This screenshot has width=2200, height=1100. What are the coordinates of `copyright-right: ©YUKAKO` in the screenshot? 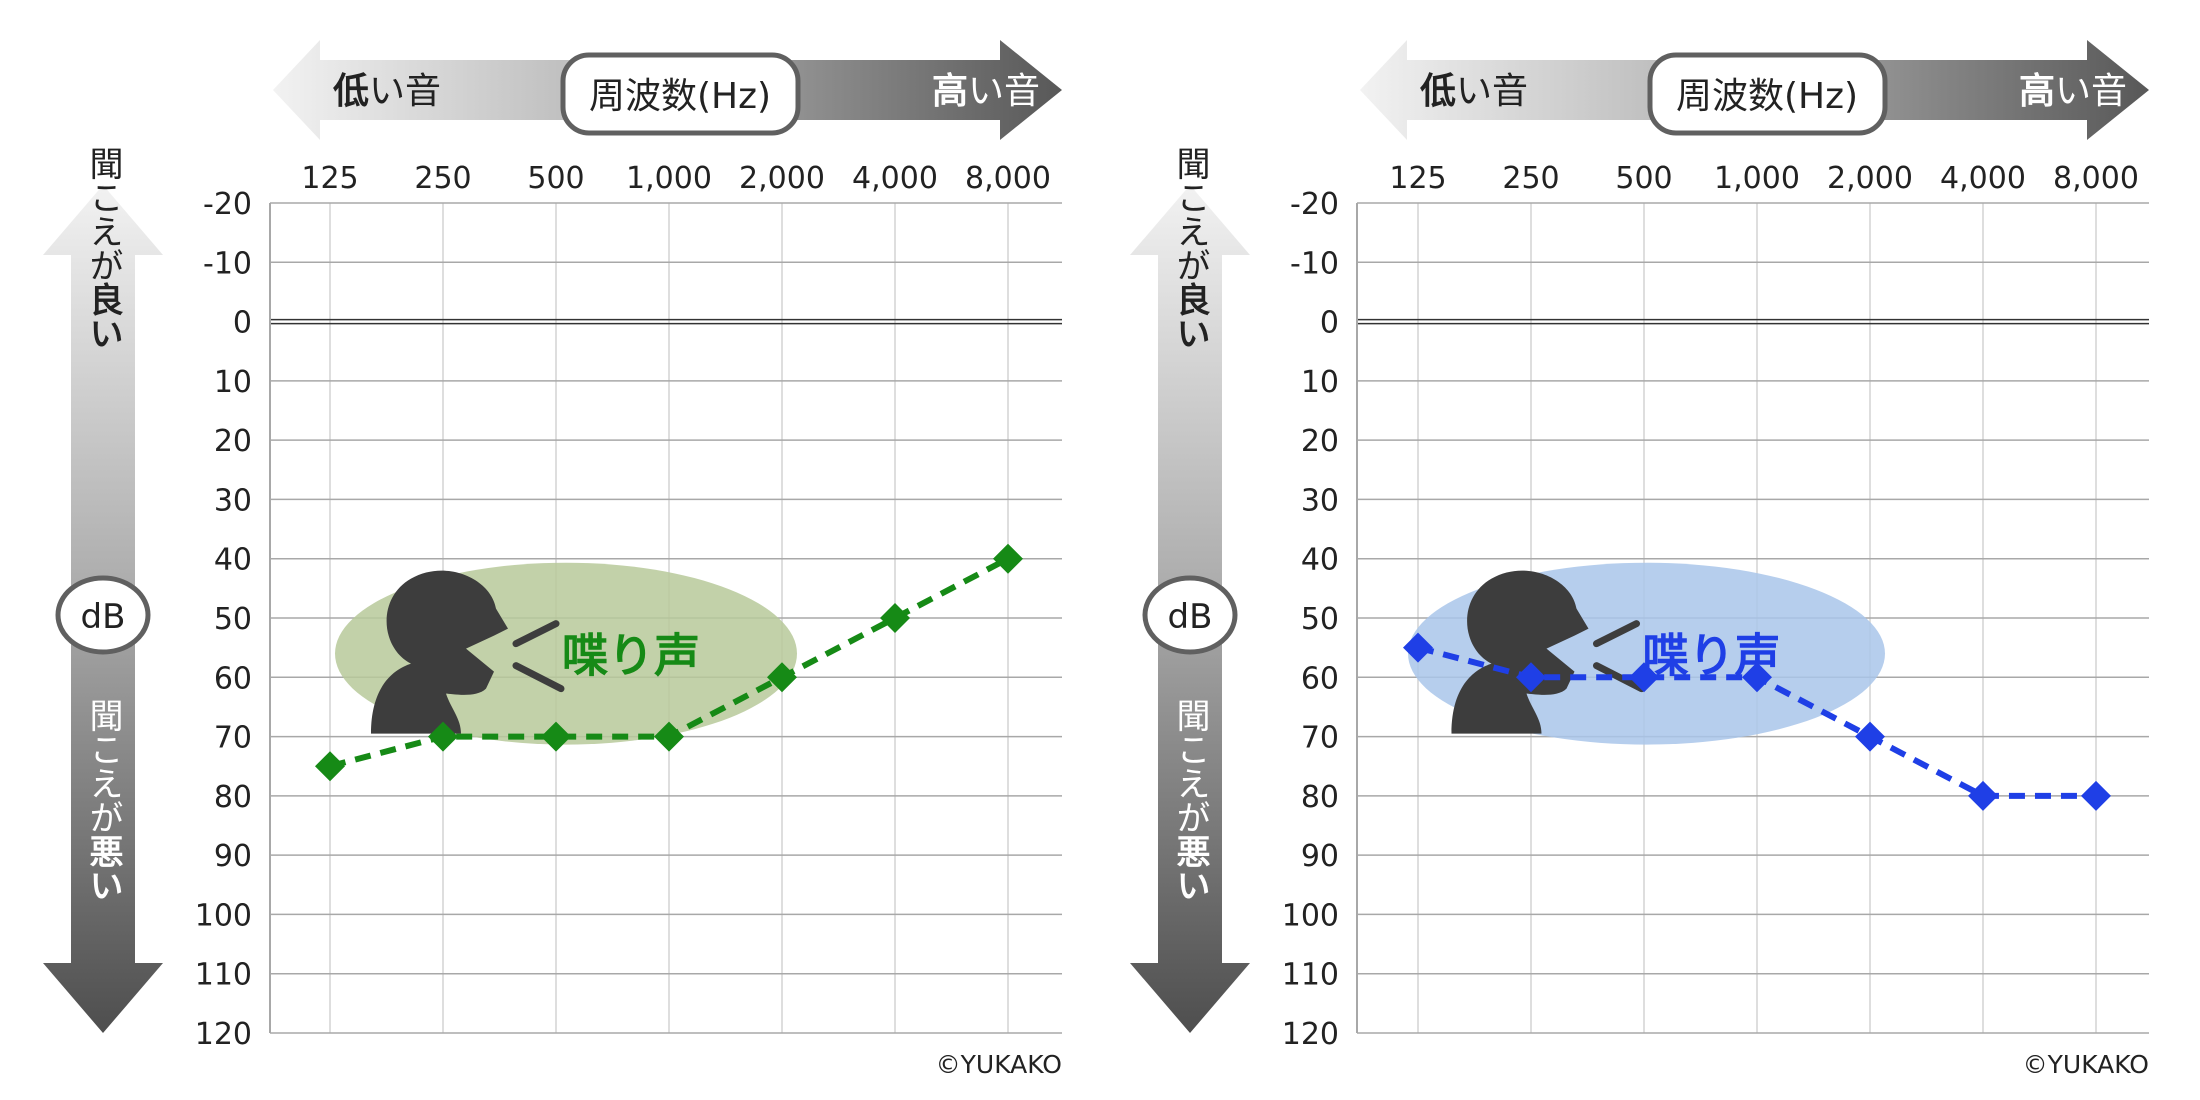 It's located at (2086, 1064).